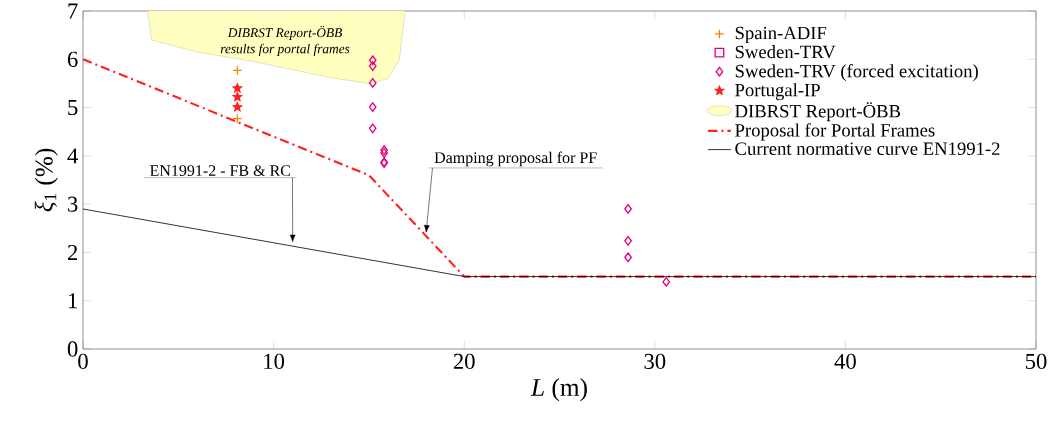 Image resolution: width=1051 pixels, height=430 pixels. I want to click on x-tick-label: 20, so click(464, 361).